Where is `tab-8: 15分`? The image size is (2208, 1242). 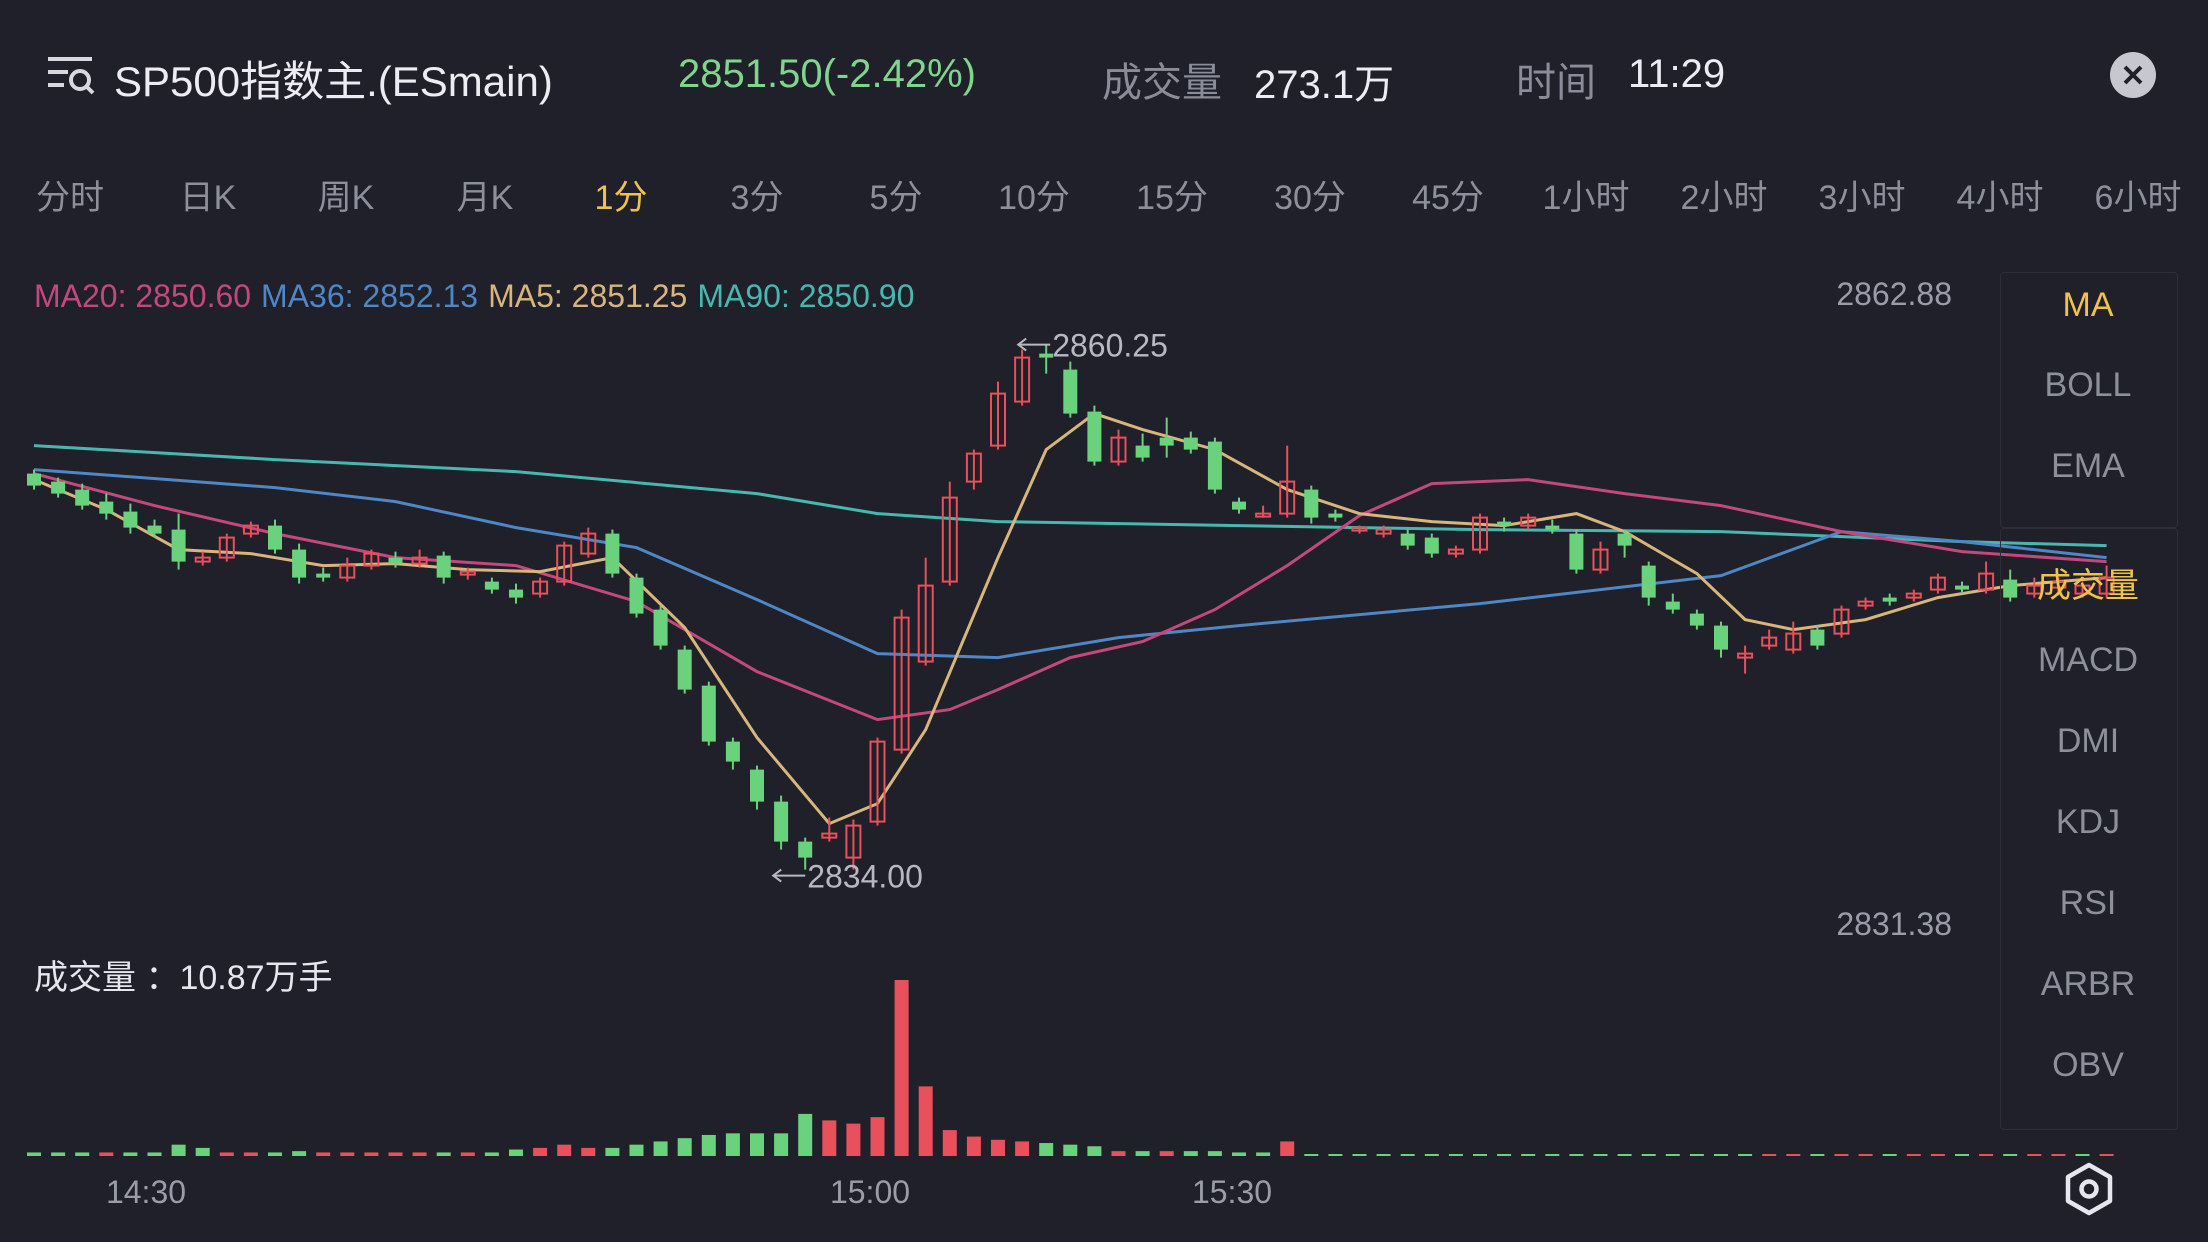 tab-8: 15分 is located at coordinates (1172, 198).